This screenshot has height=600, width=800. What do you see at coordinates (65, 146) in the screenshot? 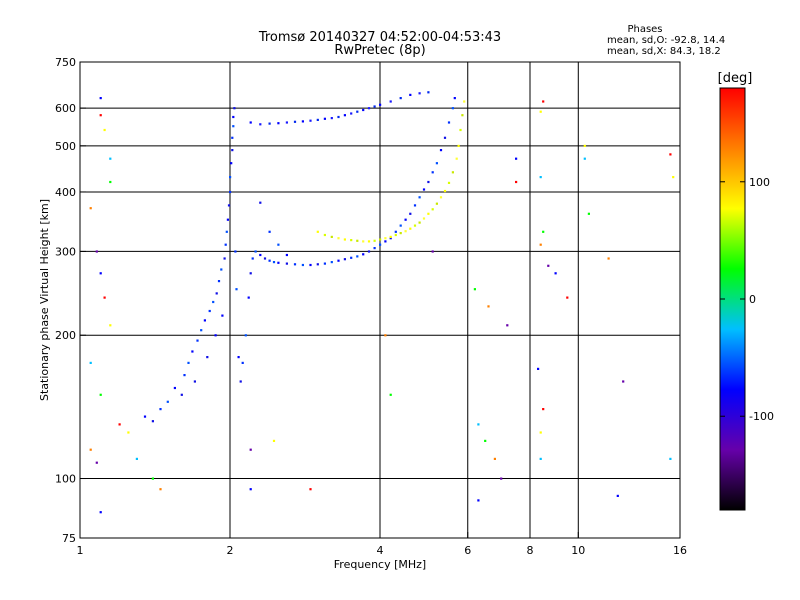
I see `y-tick-label: 500` at bounding box center [65, 146].